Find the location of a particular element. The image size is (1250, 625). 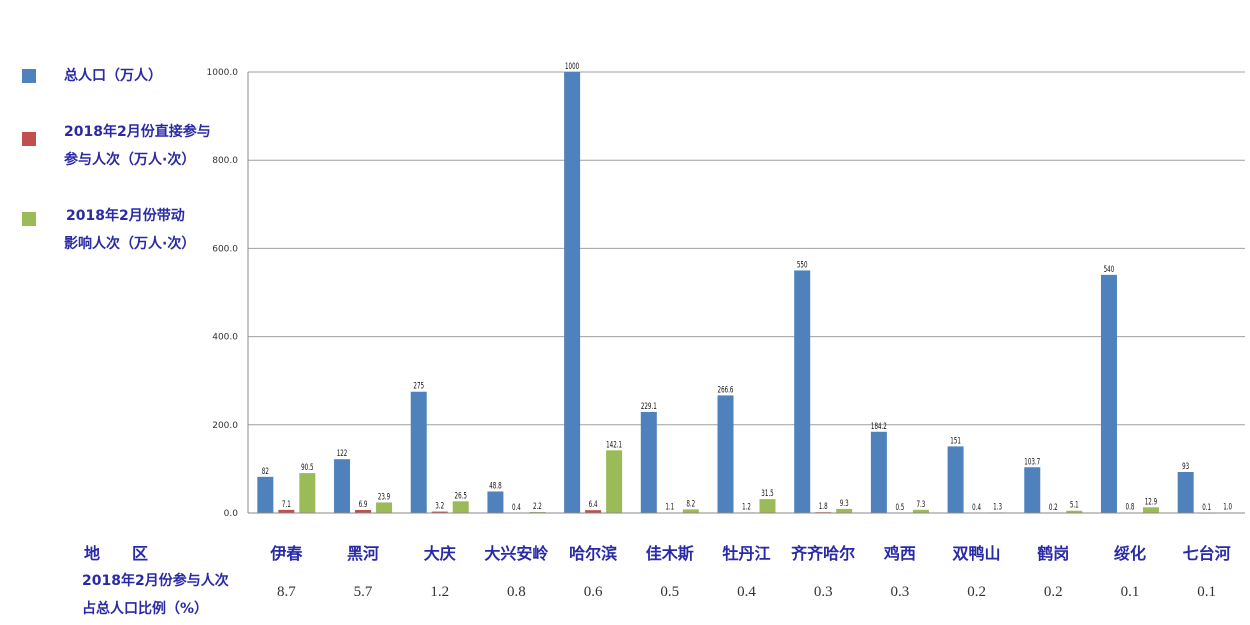

bar-data-label: 1000 is located at coordinates (572, 66).